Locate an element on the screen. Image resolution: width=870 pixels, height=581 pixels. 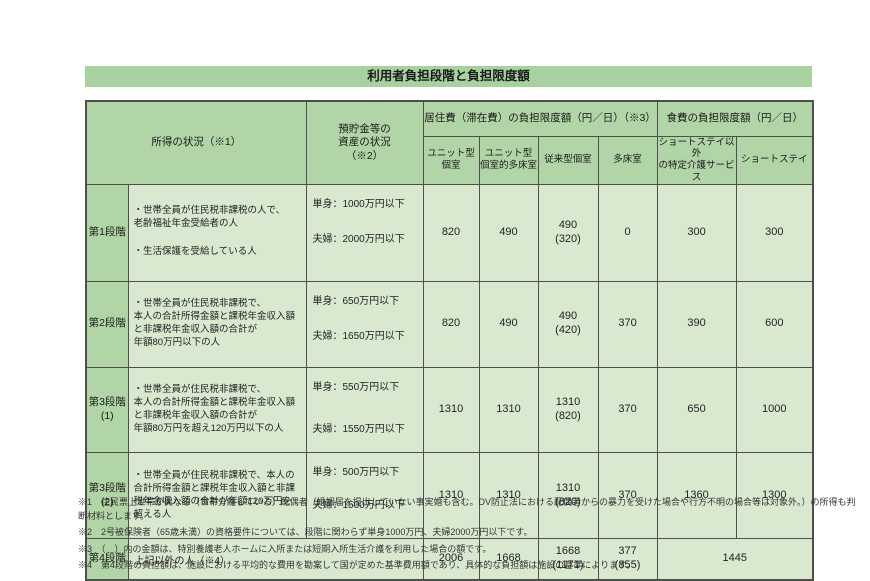
value-non-shortstay-service: 650 is located at coordinates (696, 410).